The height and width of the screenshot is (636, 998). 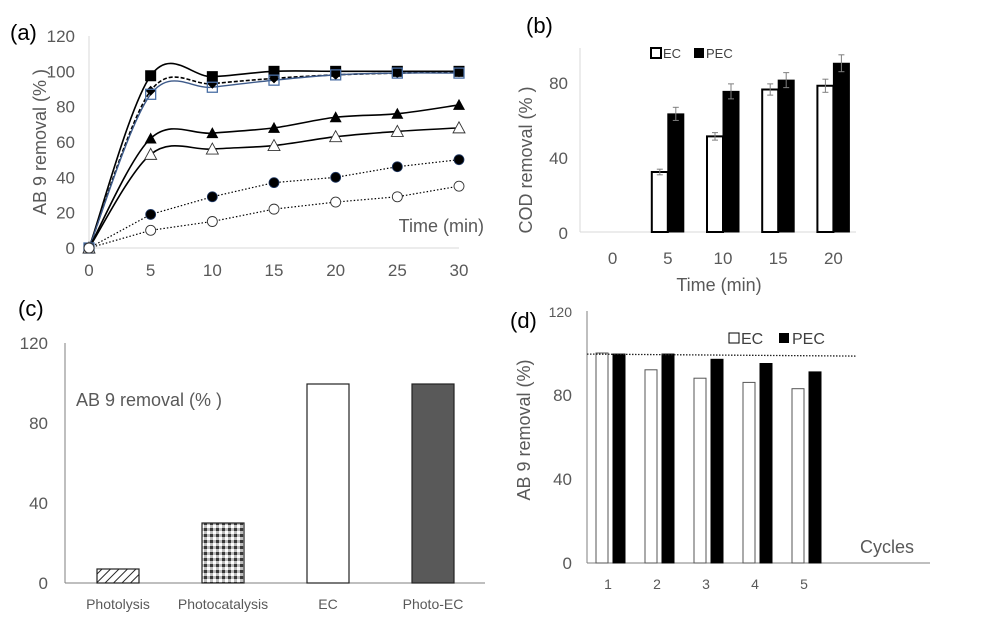 I want to click on panel-d-x-tick-label: 2, so click(x=657, y=584).